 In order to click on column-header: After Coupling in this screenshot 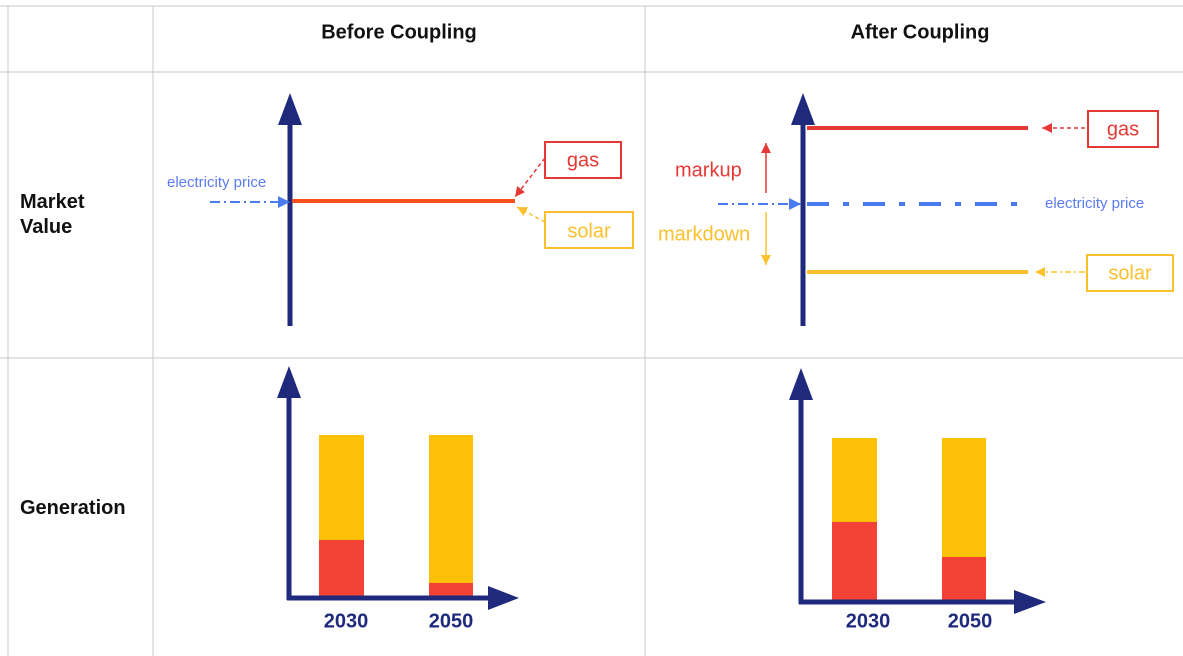, I will do `click(920, 32)`.